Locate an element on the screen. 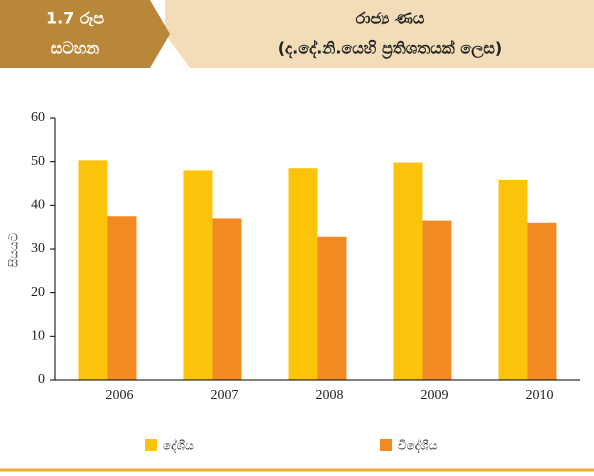  chart-title: රාජ්‍ය ණය is located at coordinates (390, 18).